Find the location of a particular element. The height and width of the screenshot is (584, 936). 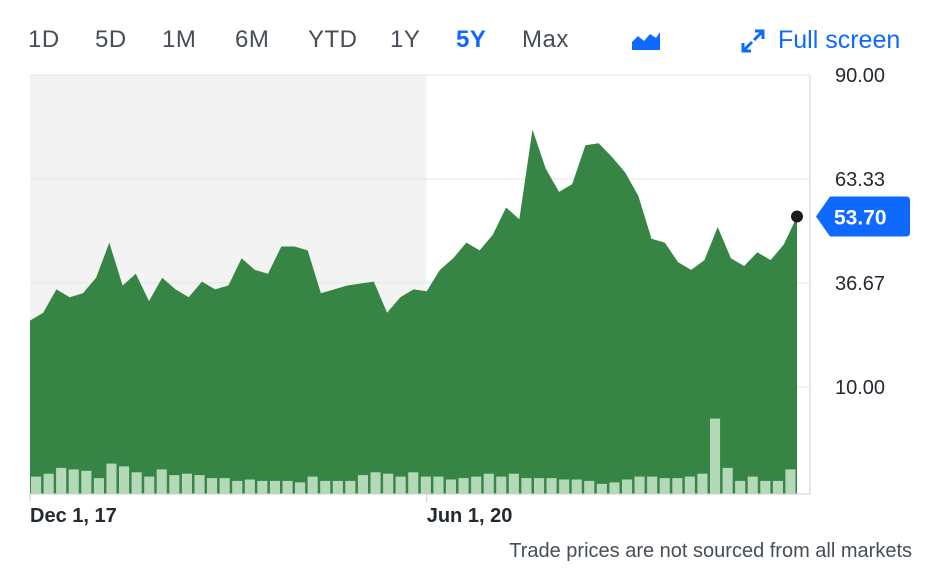

area-chart-icon is located at coordinates (646, 40).